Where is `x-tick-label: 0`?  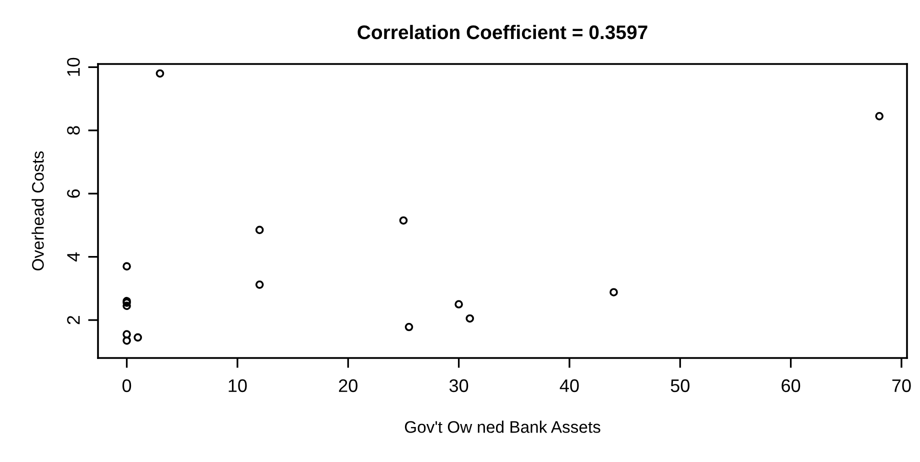
x-tick-label: 0 is located at coordinates (127, 385).